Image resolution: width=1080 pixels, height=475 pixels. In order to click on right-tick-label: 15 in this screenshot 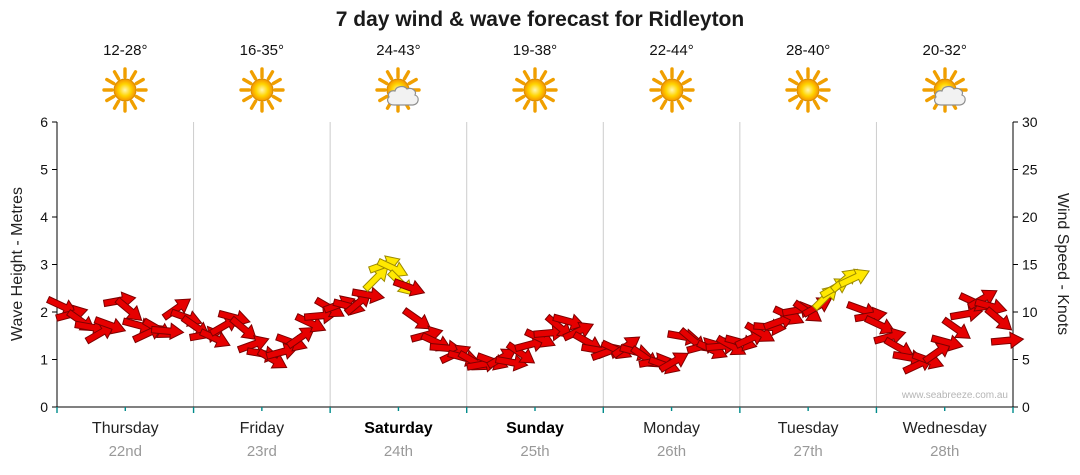, I will do `click(1030, 265)`.